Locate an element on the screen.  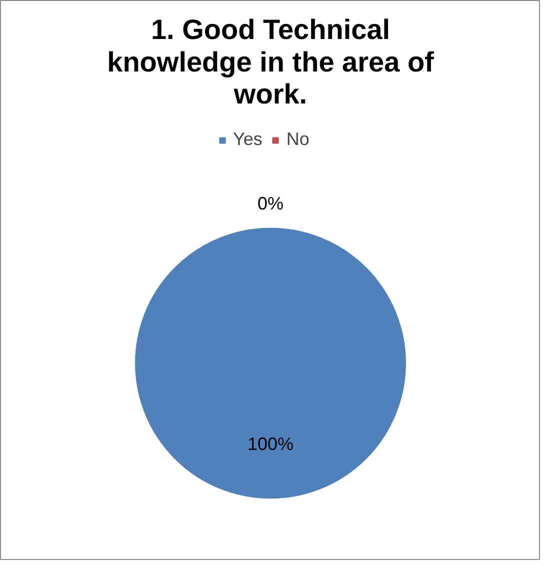
data-label: 100% is located at coordinates (270, 444).